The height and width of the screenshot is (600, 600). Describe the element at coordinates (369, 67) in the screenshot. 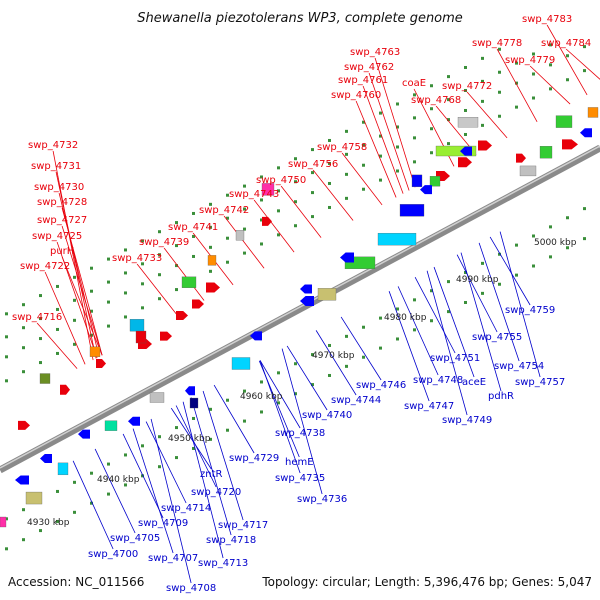

I see `gene-label-swp_4762: swp_4762` at that location.